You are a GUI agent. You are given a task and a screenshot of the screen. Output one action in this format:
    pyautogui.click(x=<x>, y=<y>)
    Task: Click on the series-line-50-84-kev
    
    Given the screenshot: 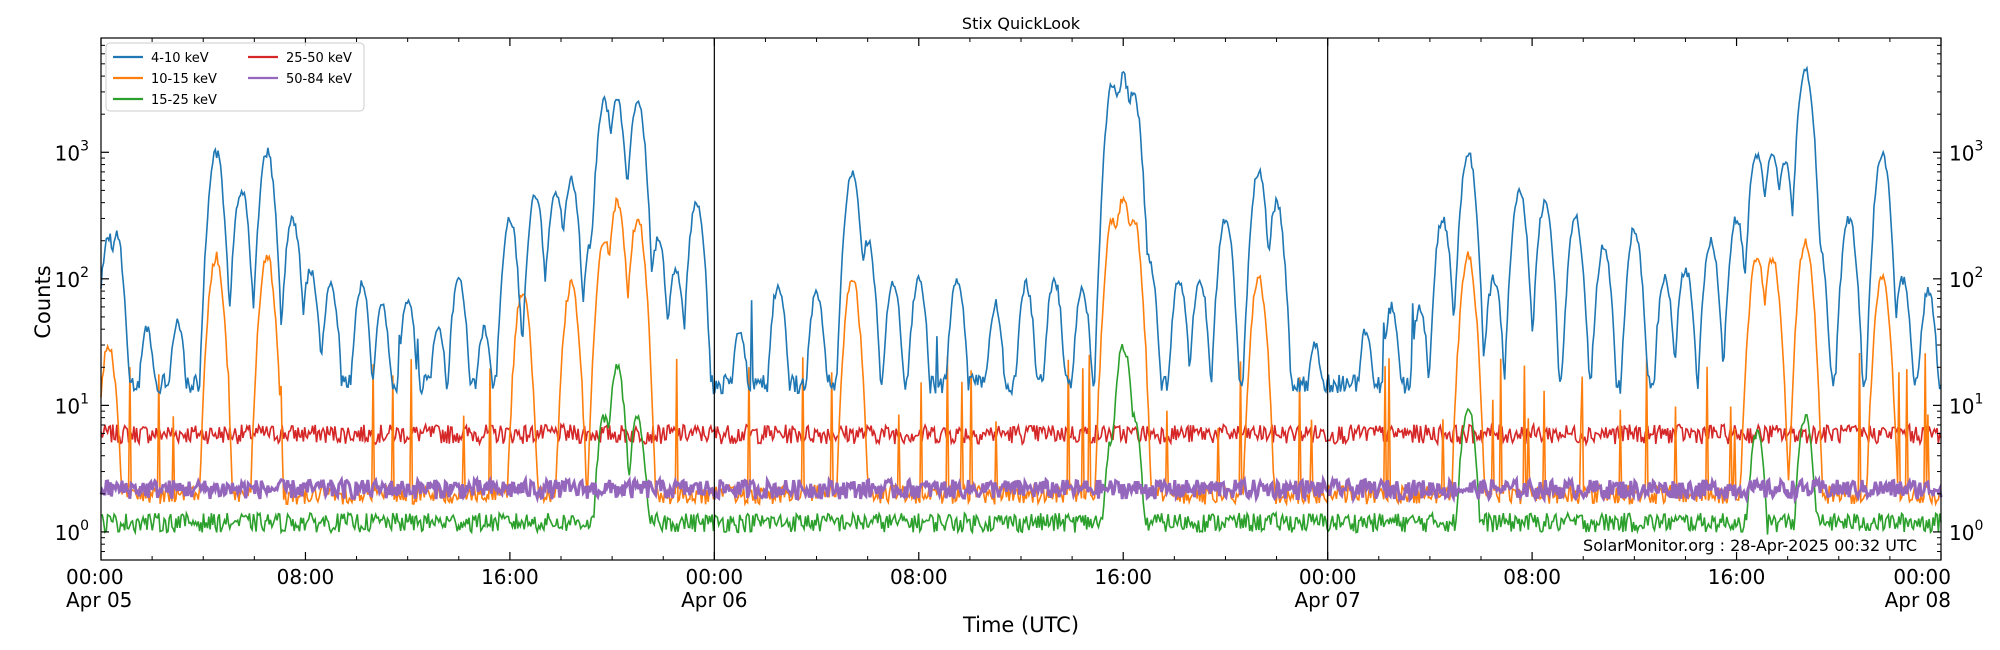 What is the action you would take?
    pyautogui.click(x=1021, y=489)
    